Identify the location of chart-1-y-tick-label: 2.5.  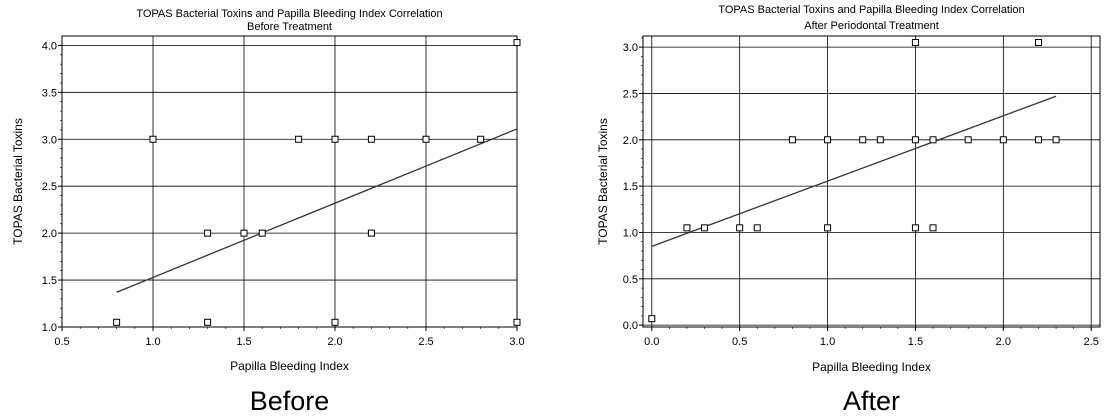
(49, 187).